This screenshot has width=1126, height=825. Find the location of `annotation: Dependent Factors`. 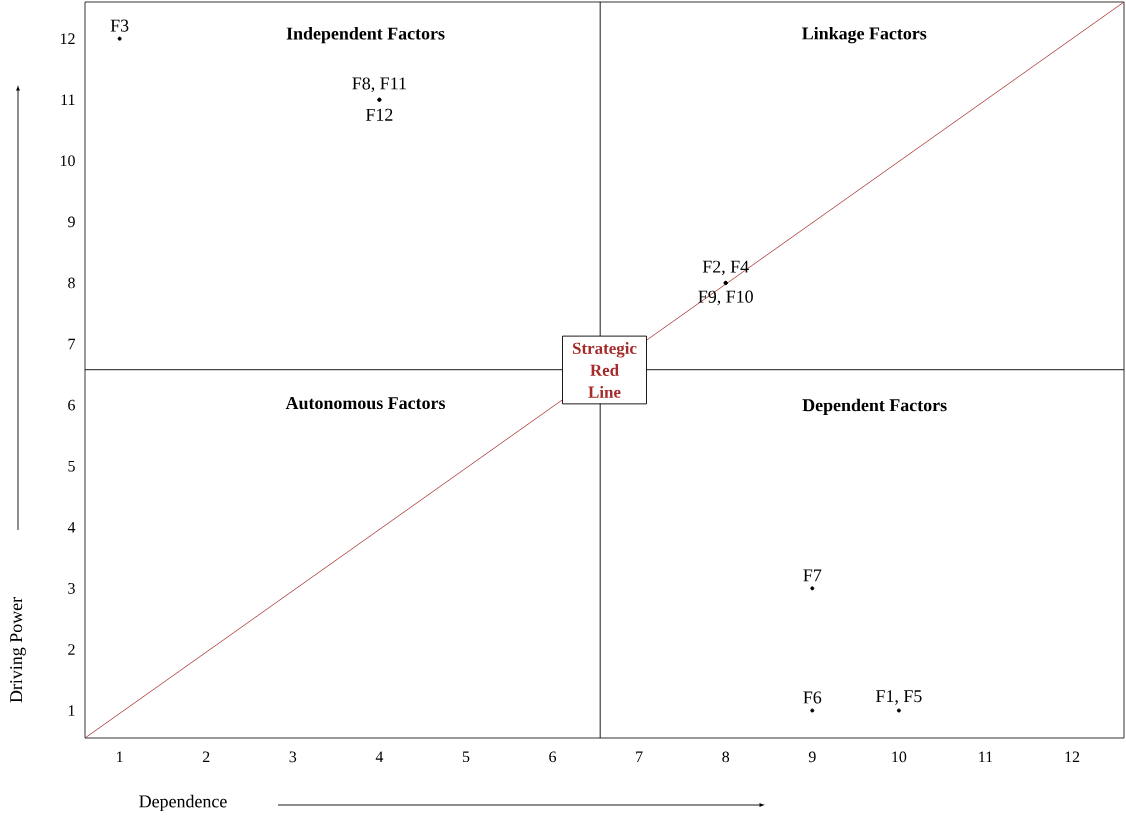

annotation: Dependent Factors is located at coordinates (874, 406).